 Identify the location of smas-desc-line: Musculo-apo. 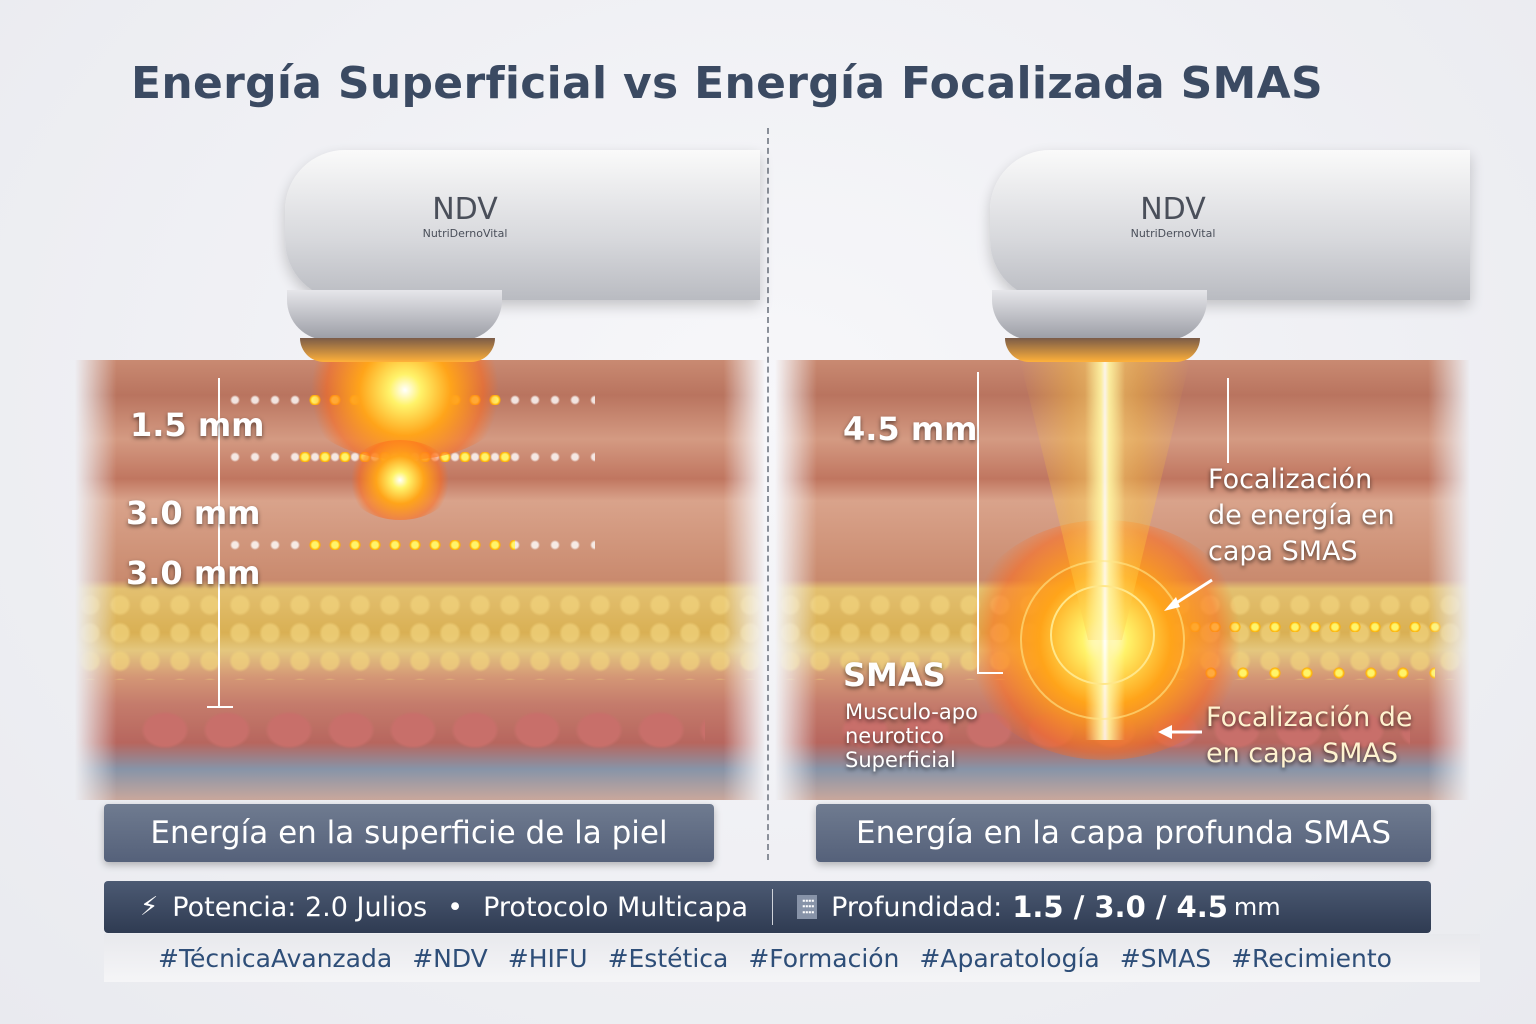
(911, 712).